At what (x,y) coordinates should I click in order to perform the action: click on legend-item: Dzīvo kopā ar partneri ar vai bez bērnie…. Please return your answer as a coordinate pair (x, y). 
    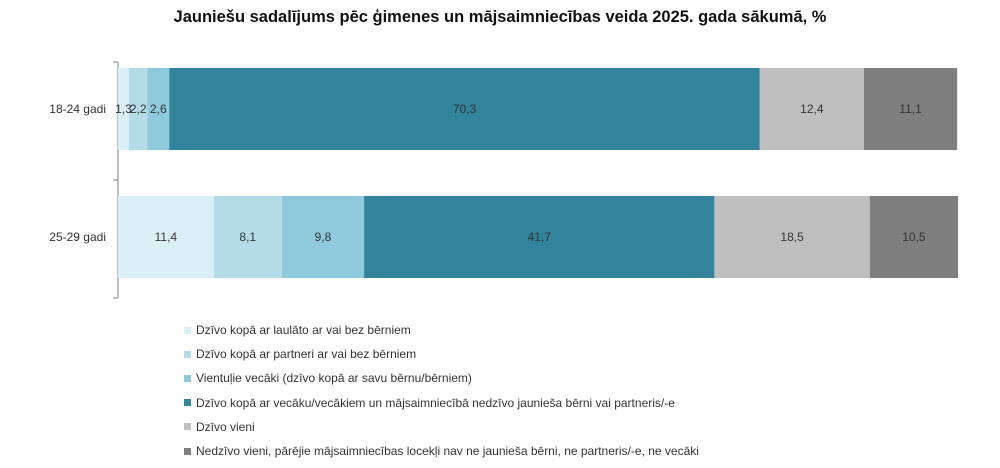
    Looking at the image, I should click on (441, 354).